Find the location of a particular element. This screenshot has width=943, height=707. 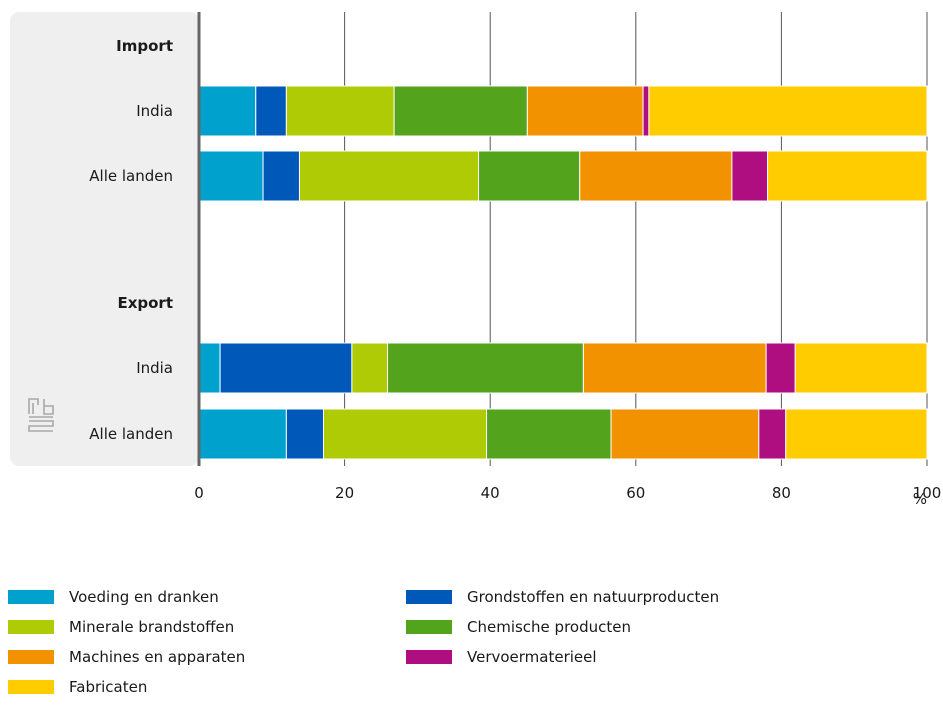

legend-item: Chemische producten is located at coordinates (518, 627).